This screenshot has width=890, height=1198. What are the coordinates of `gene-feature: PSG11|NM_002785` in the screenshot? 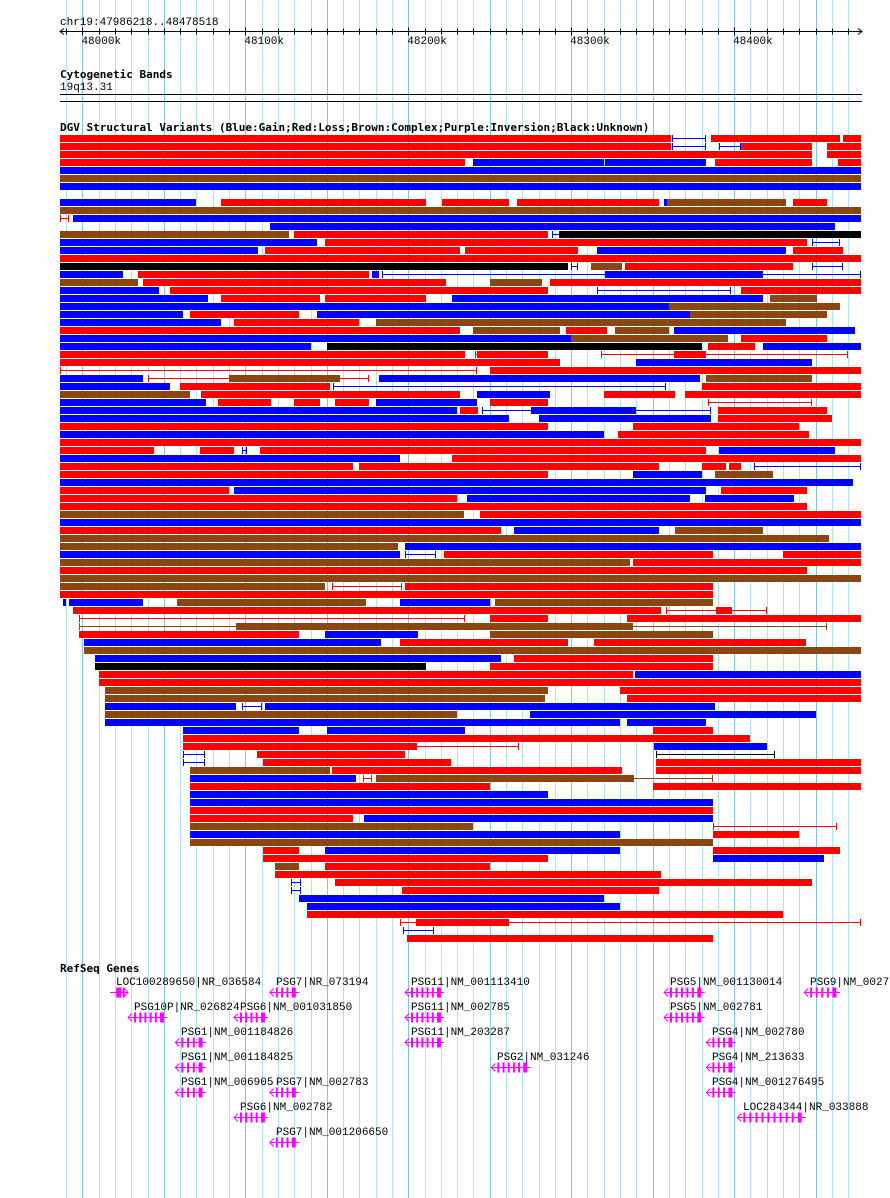 It's located at (457, 1012).